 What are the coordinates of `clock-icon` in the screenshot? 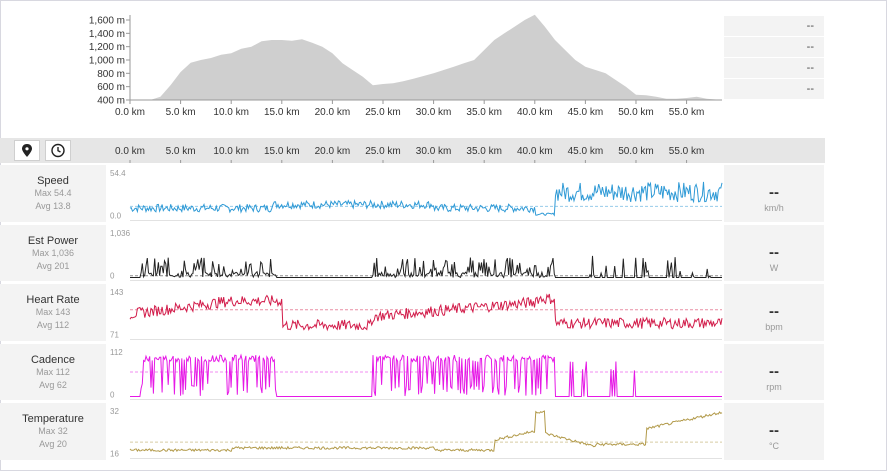 It's located at (58, 150).